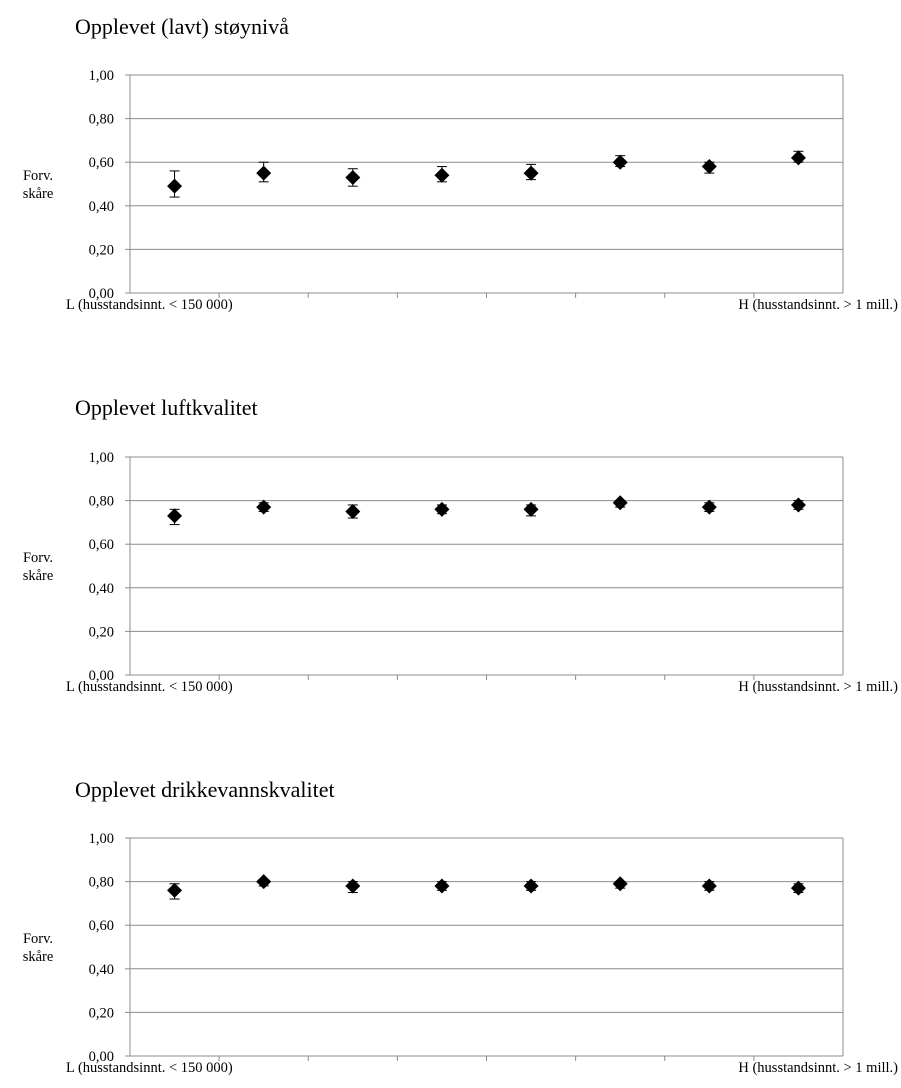 This screenshot has width=901, height=1088. I want to click on chart-title: Opplevet luftkvalitet, so click(166, 407).